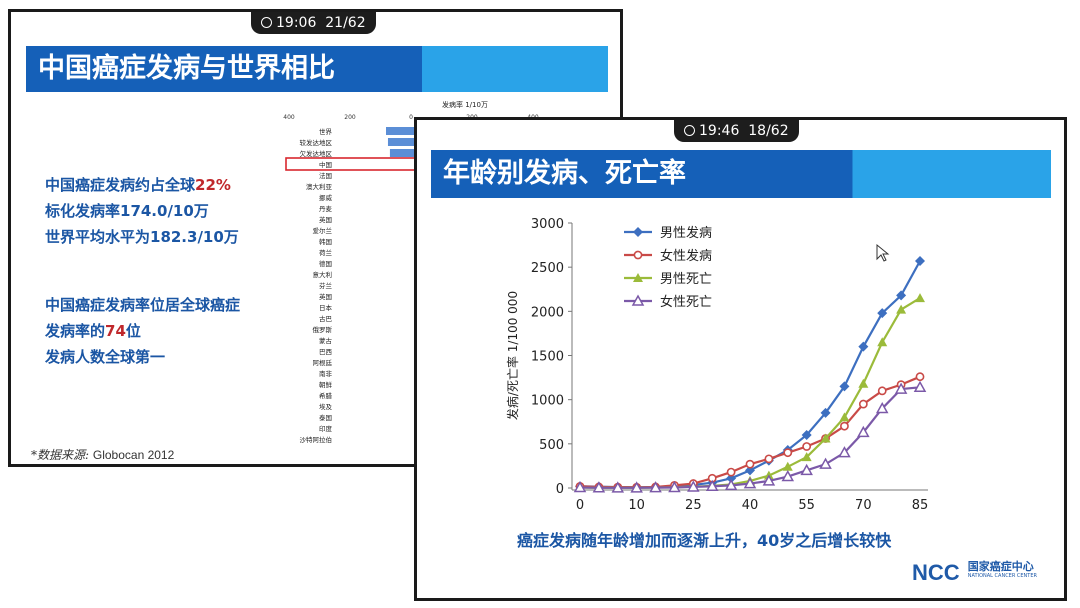 Image resolution: width=1080 pixels, height=608 pixels. Describe the element at coordinates (636, 505) in the screenshot. I see `x-tick-label: 10` at that location.